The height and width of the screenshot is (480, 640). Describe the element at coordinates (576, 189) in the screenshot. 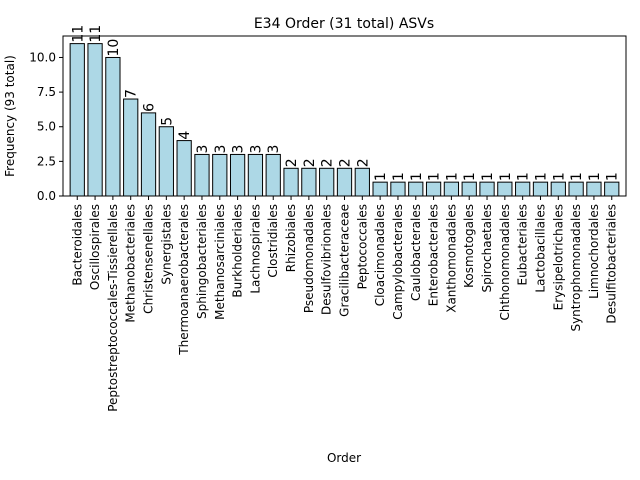

I see `bar-syntrophomonadales` at that location.